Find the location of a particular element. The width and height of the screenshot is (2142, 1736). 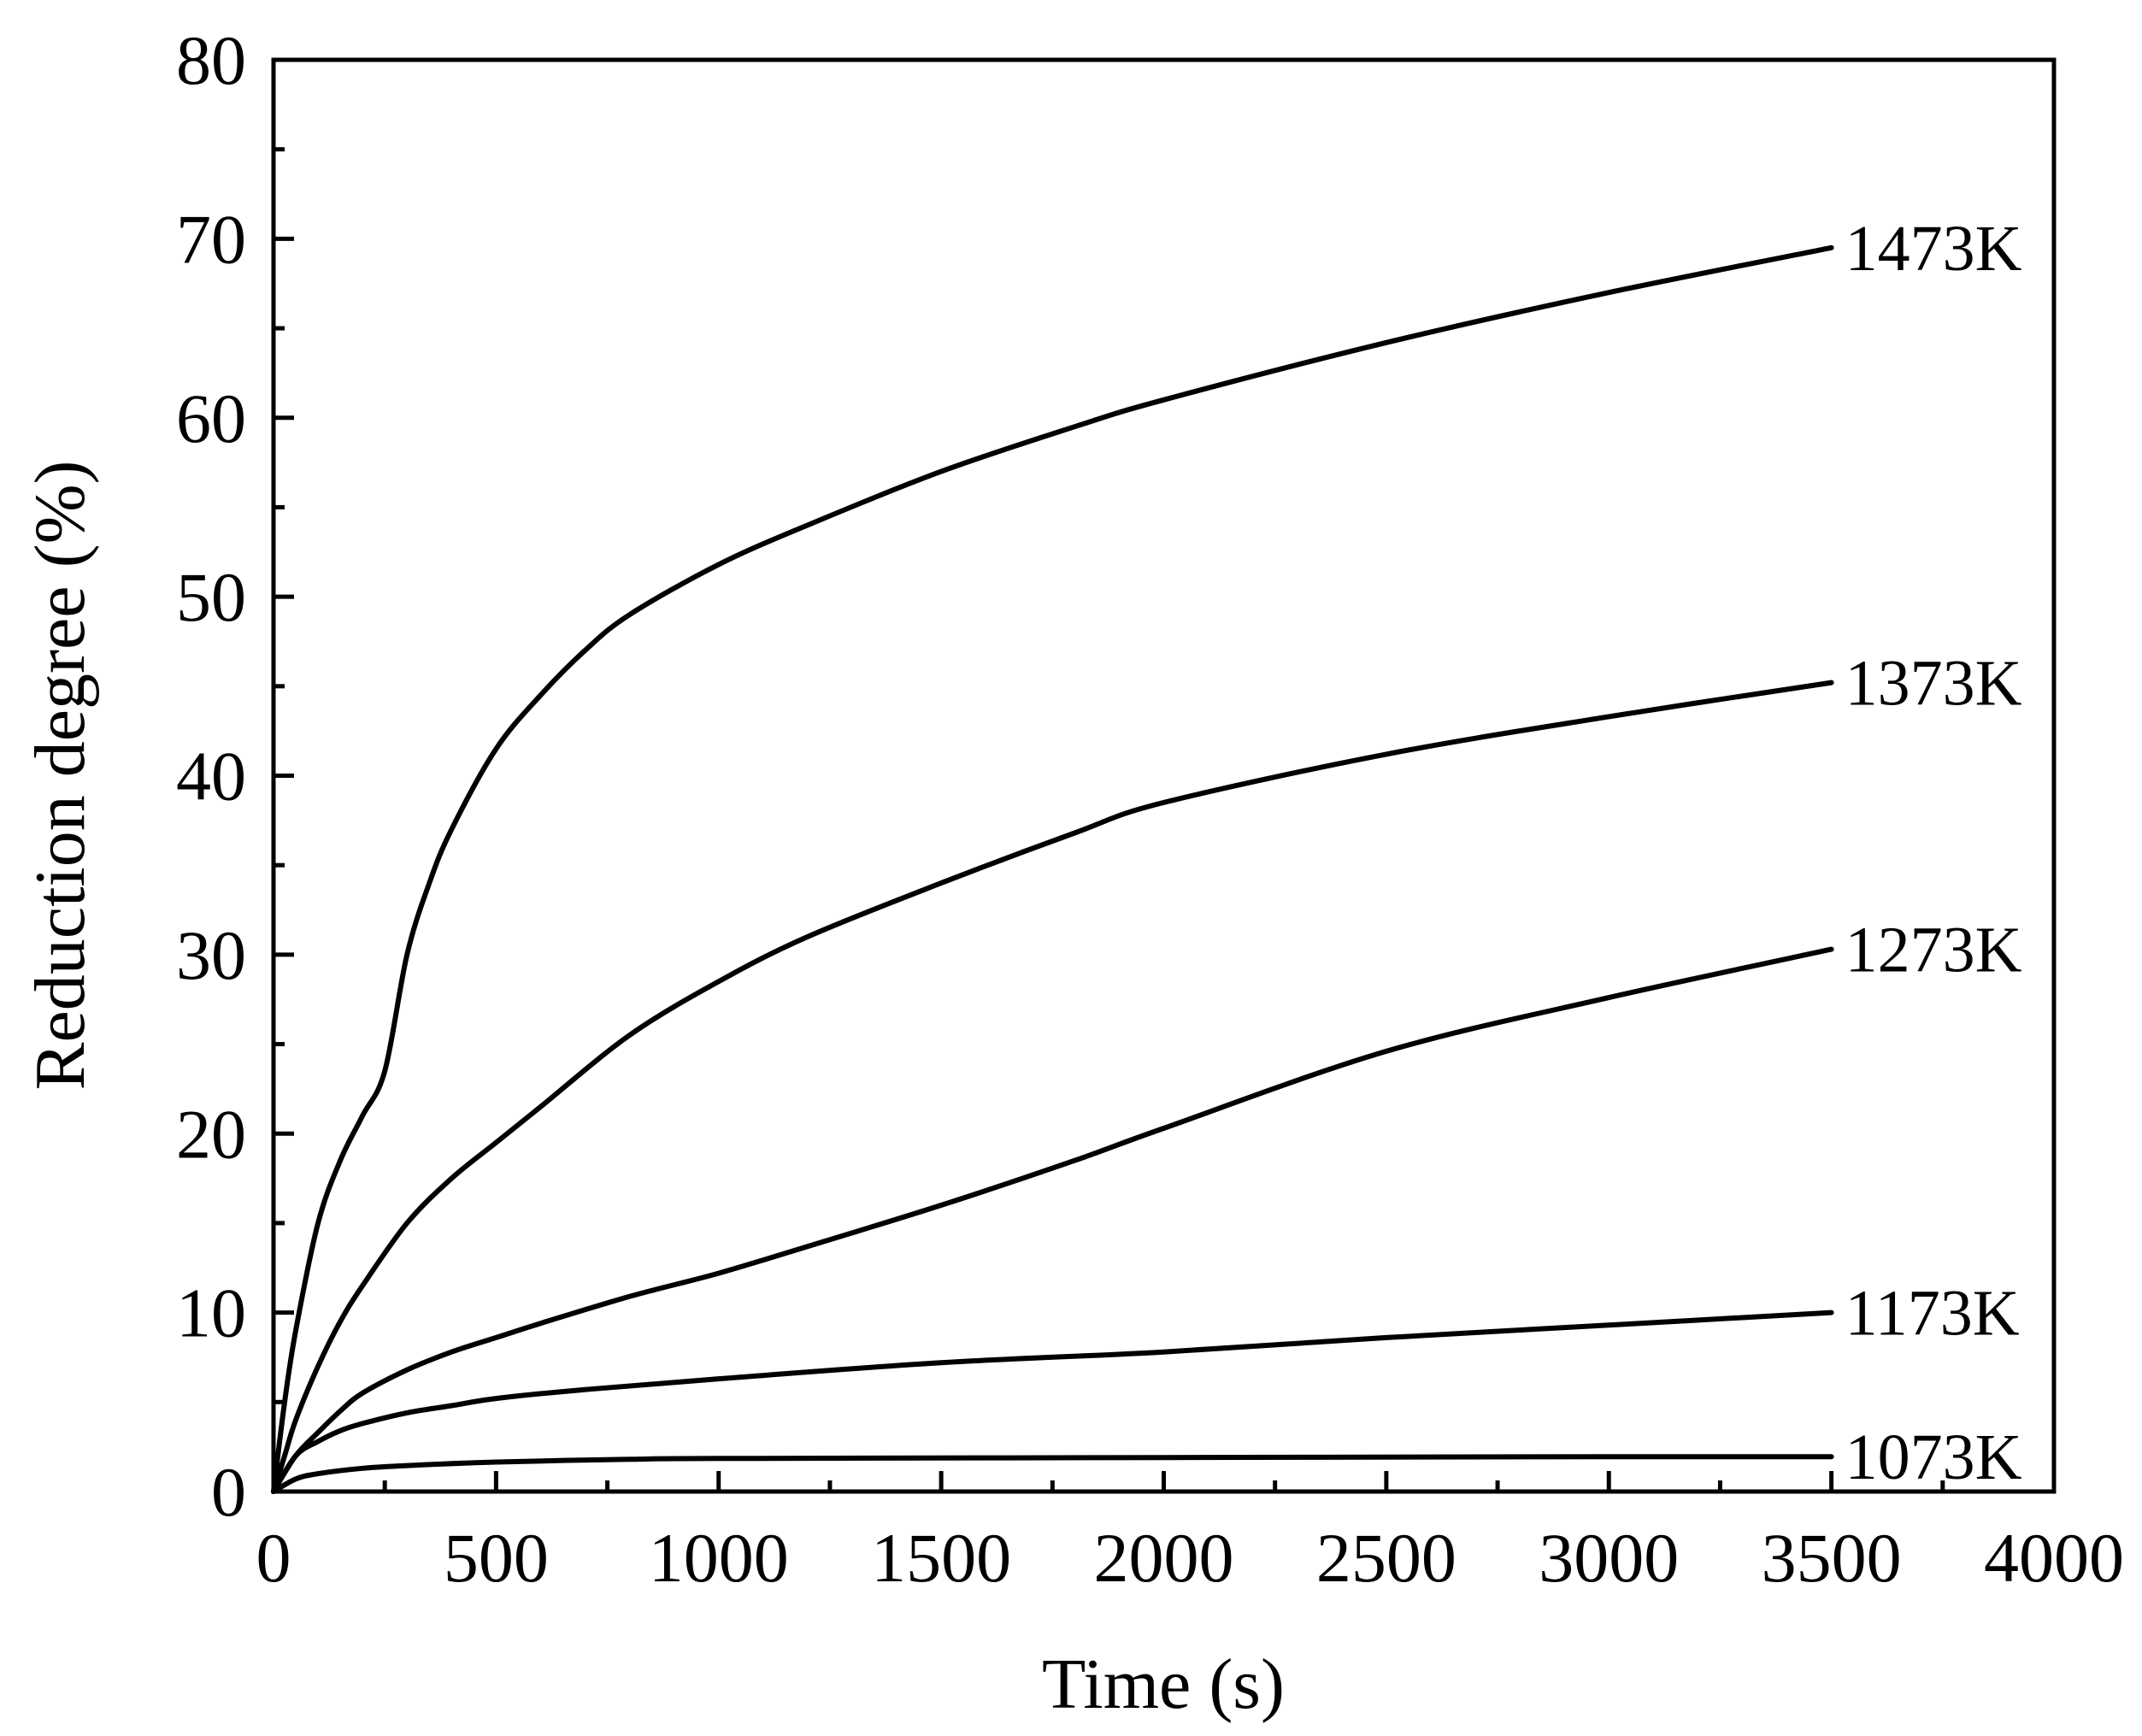

y-tick-label: 20 is located at coordinates (211, 1134).